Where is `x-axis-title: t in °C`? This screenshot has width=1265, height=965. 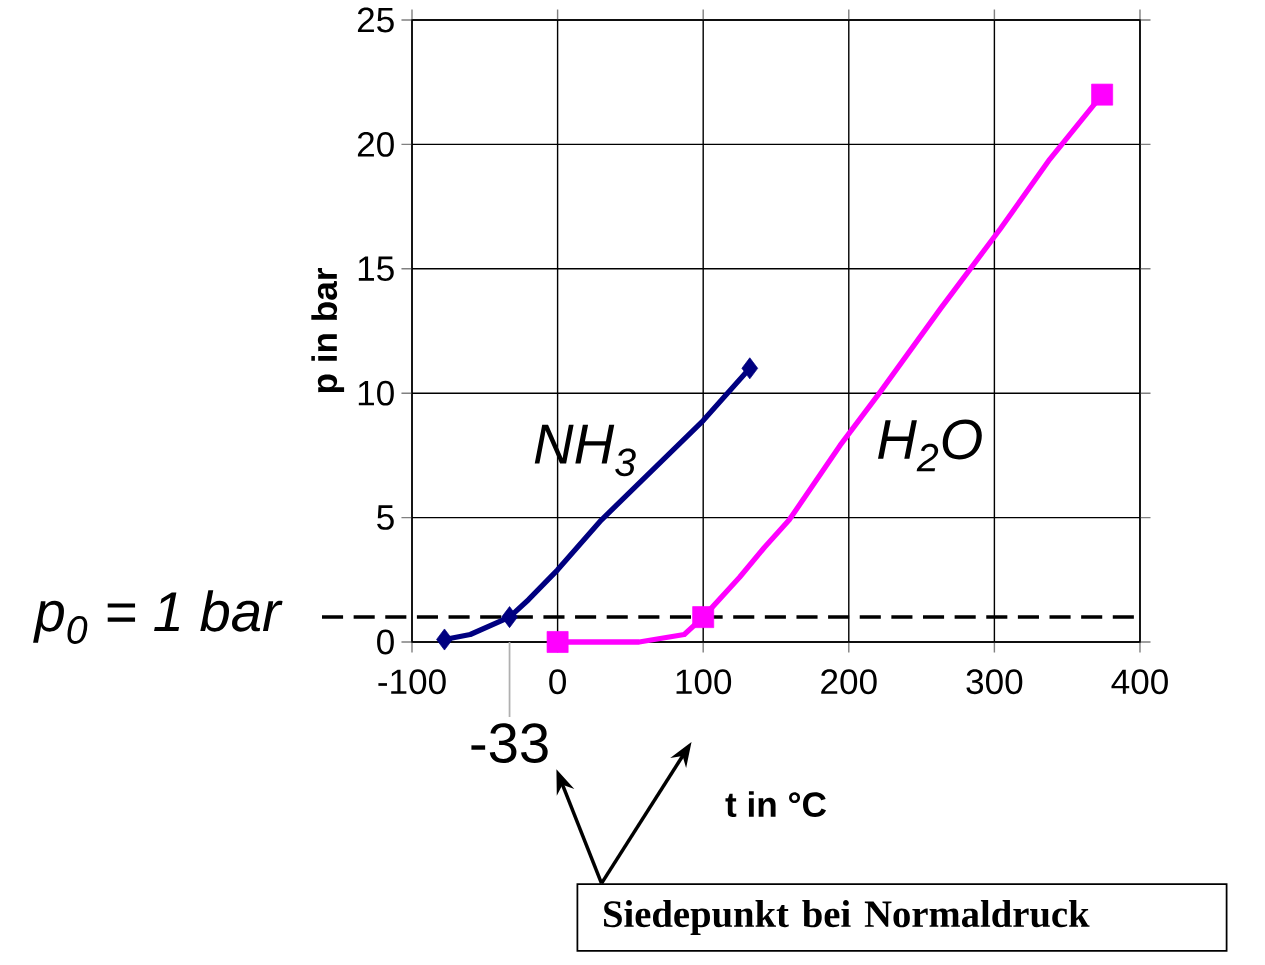
x-axis-title: t in °C is located at coordinates (775, 804).